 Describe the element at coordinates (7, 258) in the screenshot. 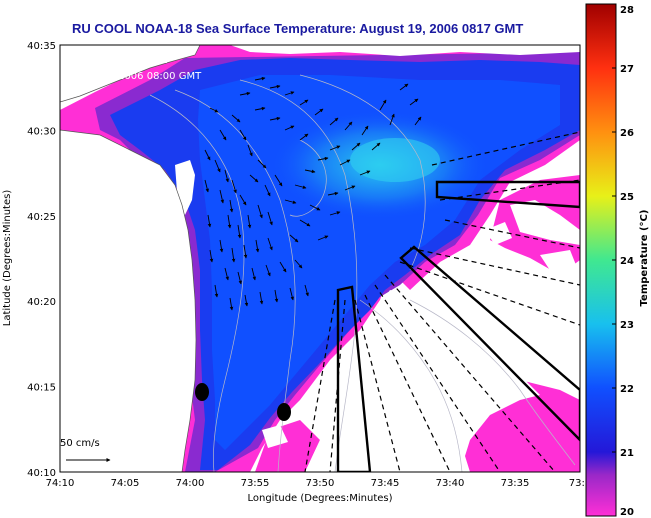

I see `y-axis-label: Latitude (Degrees:Minutes)` at that location.